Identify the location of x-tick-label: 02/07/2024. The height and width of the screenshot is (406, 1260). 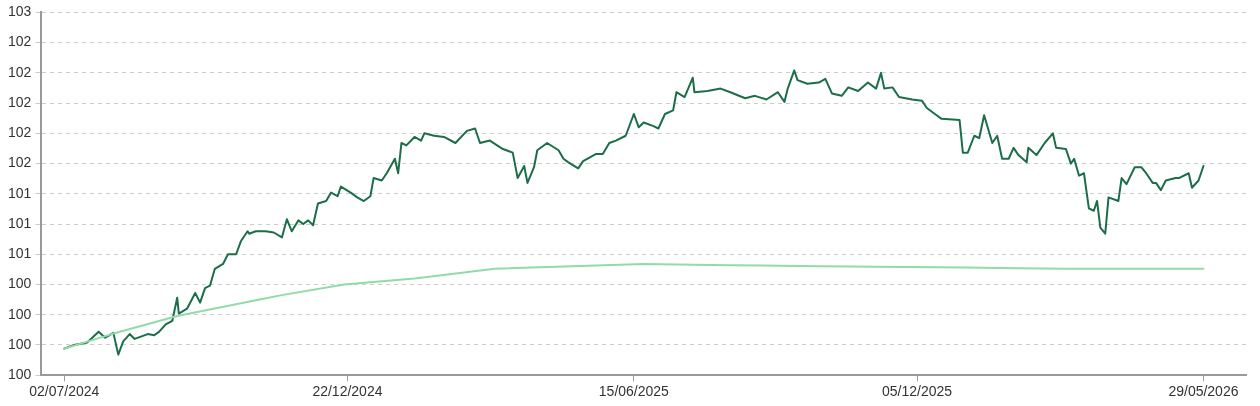
(64, 391).